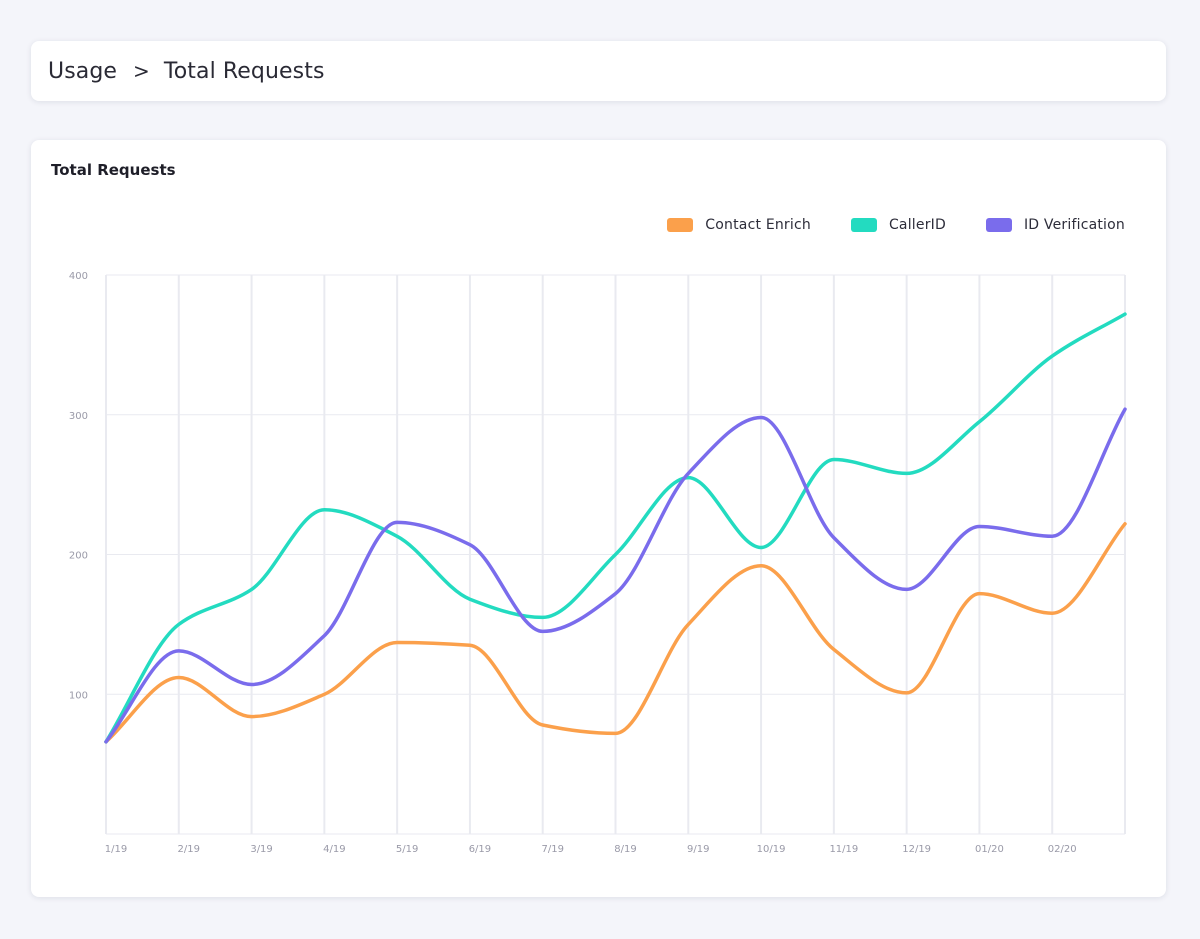 The height and width of the screenshot is (939, 1200). I want to click on legend-item-contact-enrich: Contact Enrich, so click(739, 225).